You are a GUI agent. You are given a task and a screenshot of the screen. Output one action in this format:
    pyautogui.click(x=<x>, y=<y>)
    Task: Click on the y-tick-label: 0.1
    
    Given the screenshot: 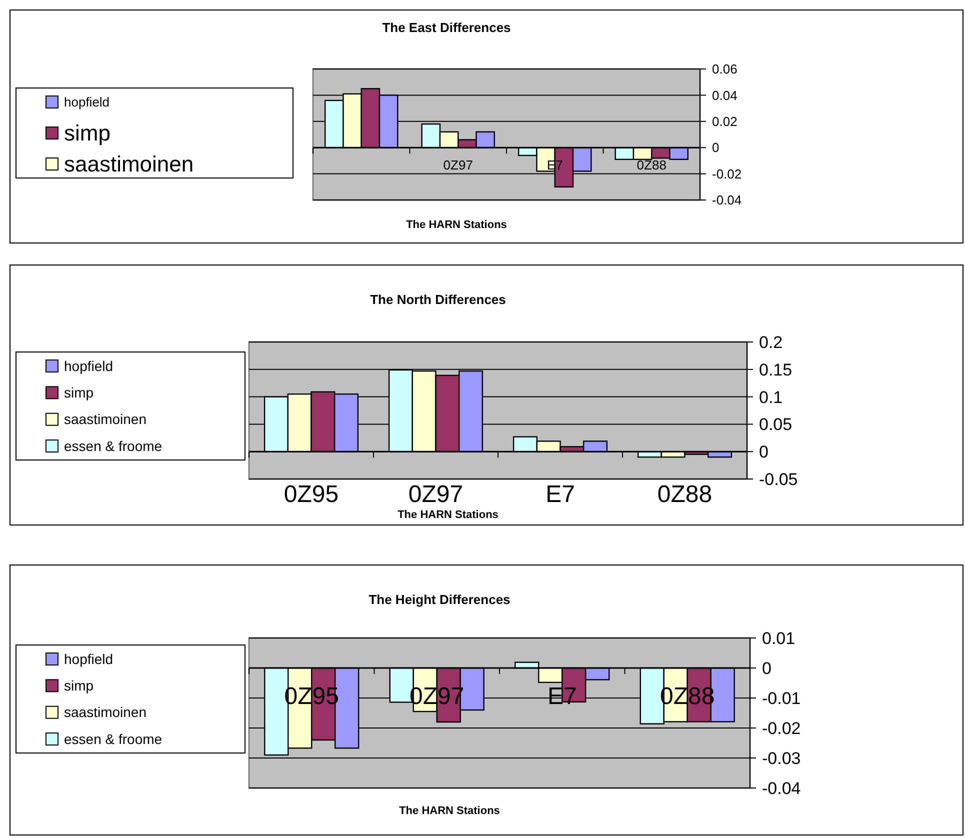 What is the action you would take?
    pyautogui.click(x=771, y=397)
    